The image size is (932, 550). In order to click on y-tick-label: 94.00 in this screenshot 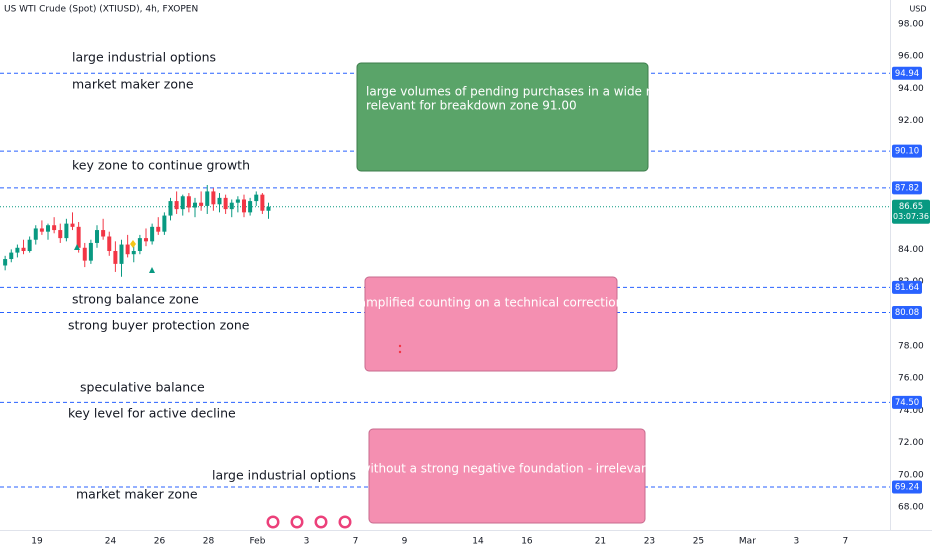, I will do `click(911, 89)`.